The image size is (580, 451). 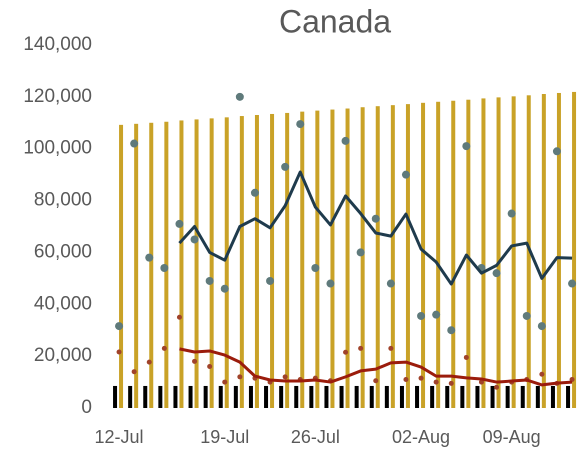 I want to click on y-tick-label: 140,000, so click(x=57, y=44).